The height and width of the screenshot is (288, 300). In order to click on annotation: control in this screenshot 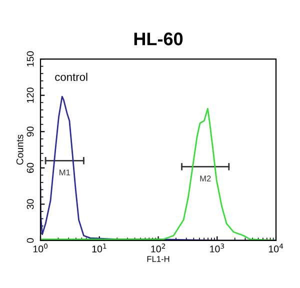, I will do `click(71, 76)`.